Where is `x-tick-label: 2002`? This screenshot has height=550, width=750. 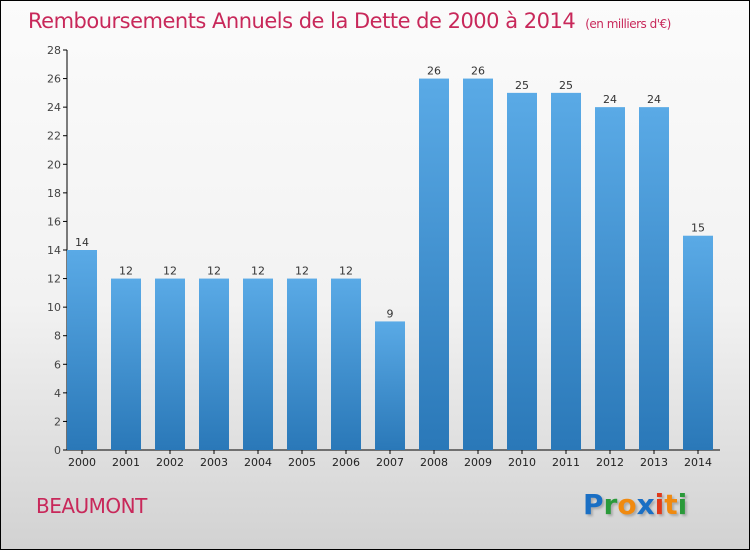
x-tick-label: 2002 is located at coordinates (170, 462).